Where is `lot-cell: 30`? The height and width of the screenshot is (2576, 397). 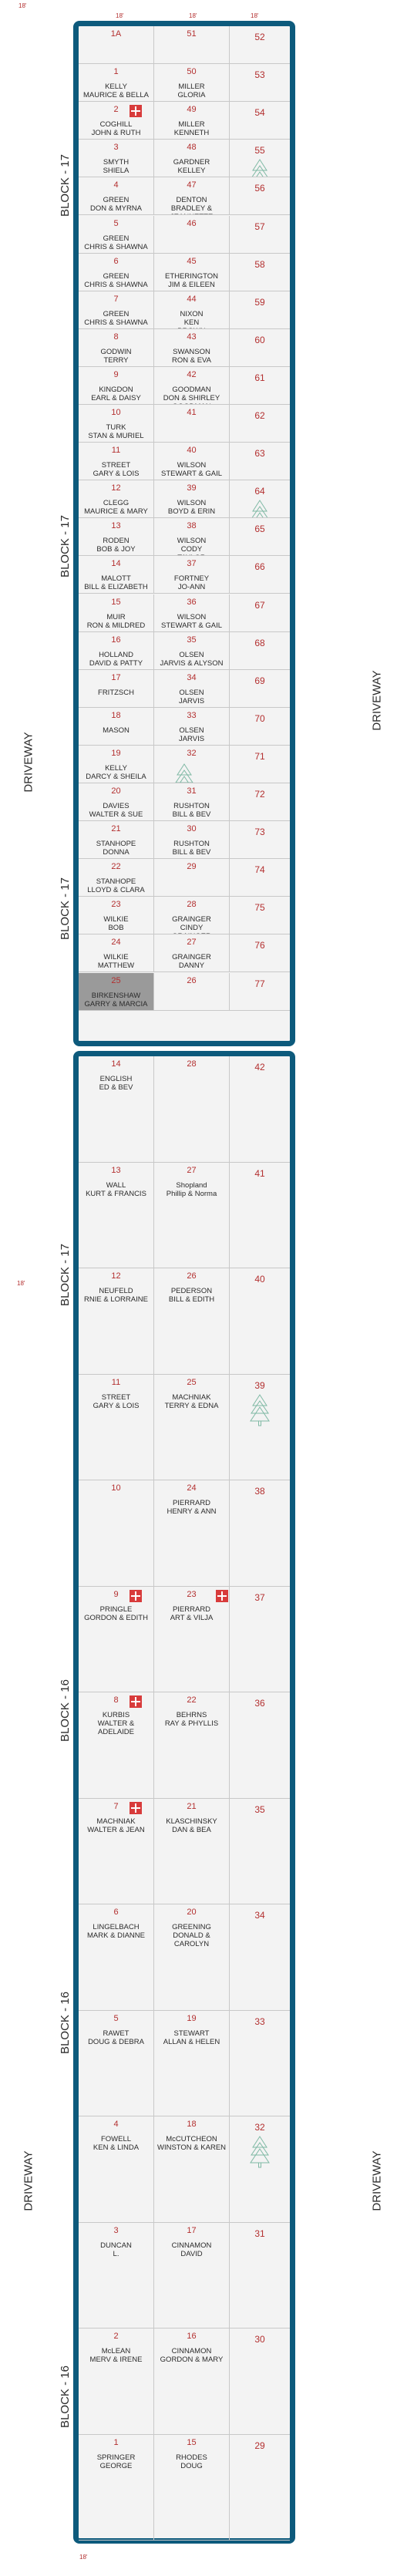 lot-cell: 30 is located at coordinates (260, 2381).